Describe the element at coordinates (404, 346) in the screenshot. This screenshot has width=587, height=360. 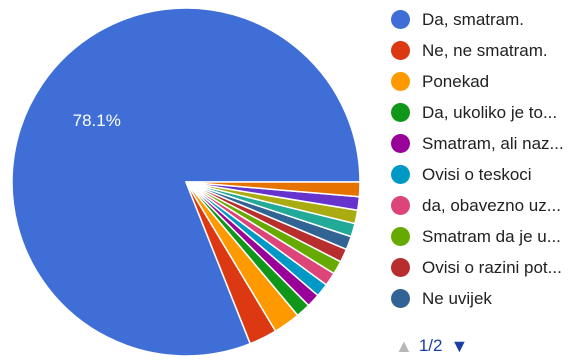
I see `triangle-up-icon: ▲` at that location.